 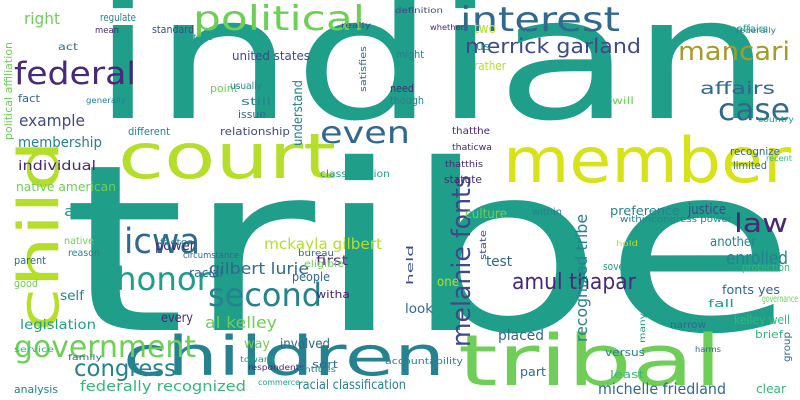 What do you see at coordinates (265, 295) in the screenshot?
I see `word: second` at bounding box center [265, 295].